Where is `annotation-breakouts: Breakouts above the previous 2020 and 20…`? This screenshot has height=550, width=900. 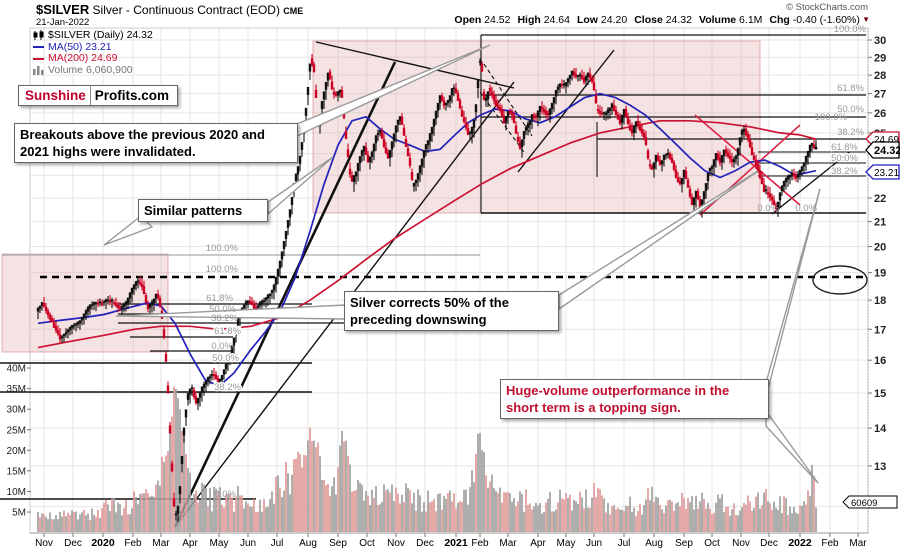 annotation-breakouts: Breakouts above the previous 2020 and 20… is located at coordinates (156, 143).